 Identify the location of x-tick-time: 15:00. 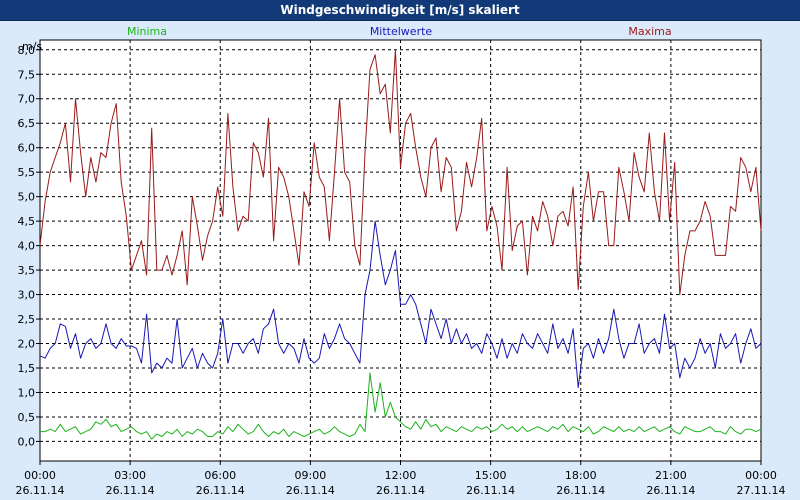
(491, 475).